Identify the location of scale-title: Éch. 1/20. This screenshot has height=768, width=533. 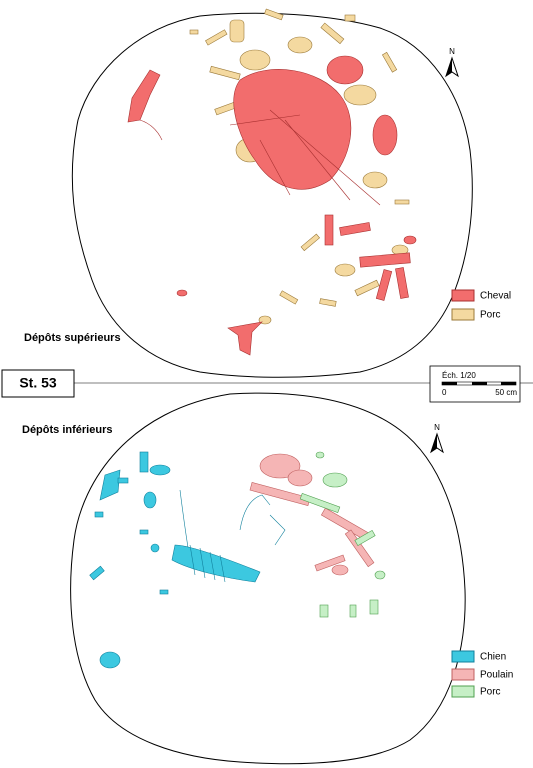
(459, 375).